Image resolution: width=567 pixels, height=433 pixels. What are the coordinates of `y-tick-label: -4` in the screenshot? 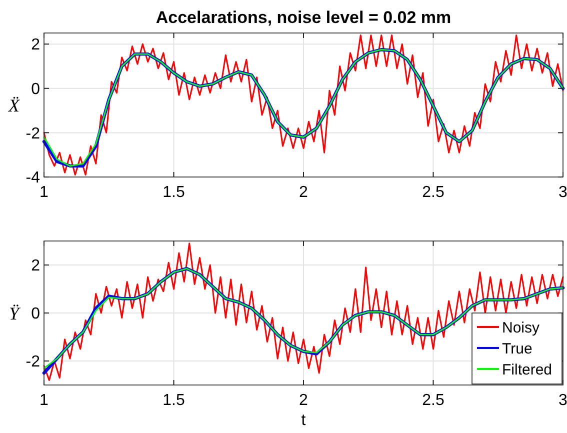 It's located at (33, 178).